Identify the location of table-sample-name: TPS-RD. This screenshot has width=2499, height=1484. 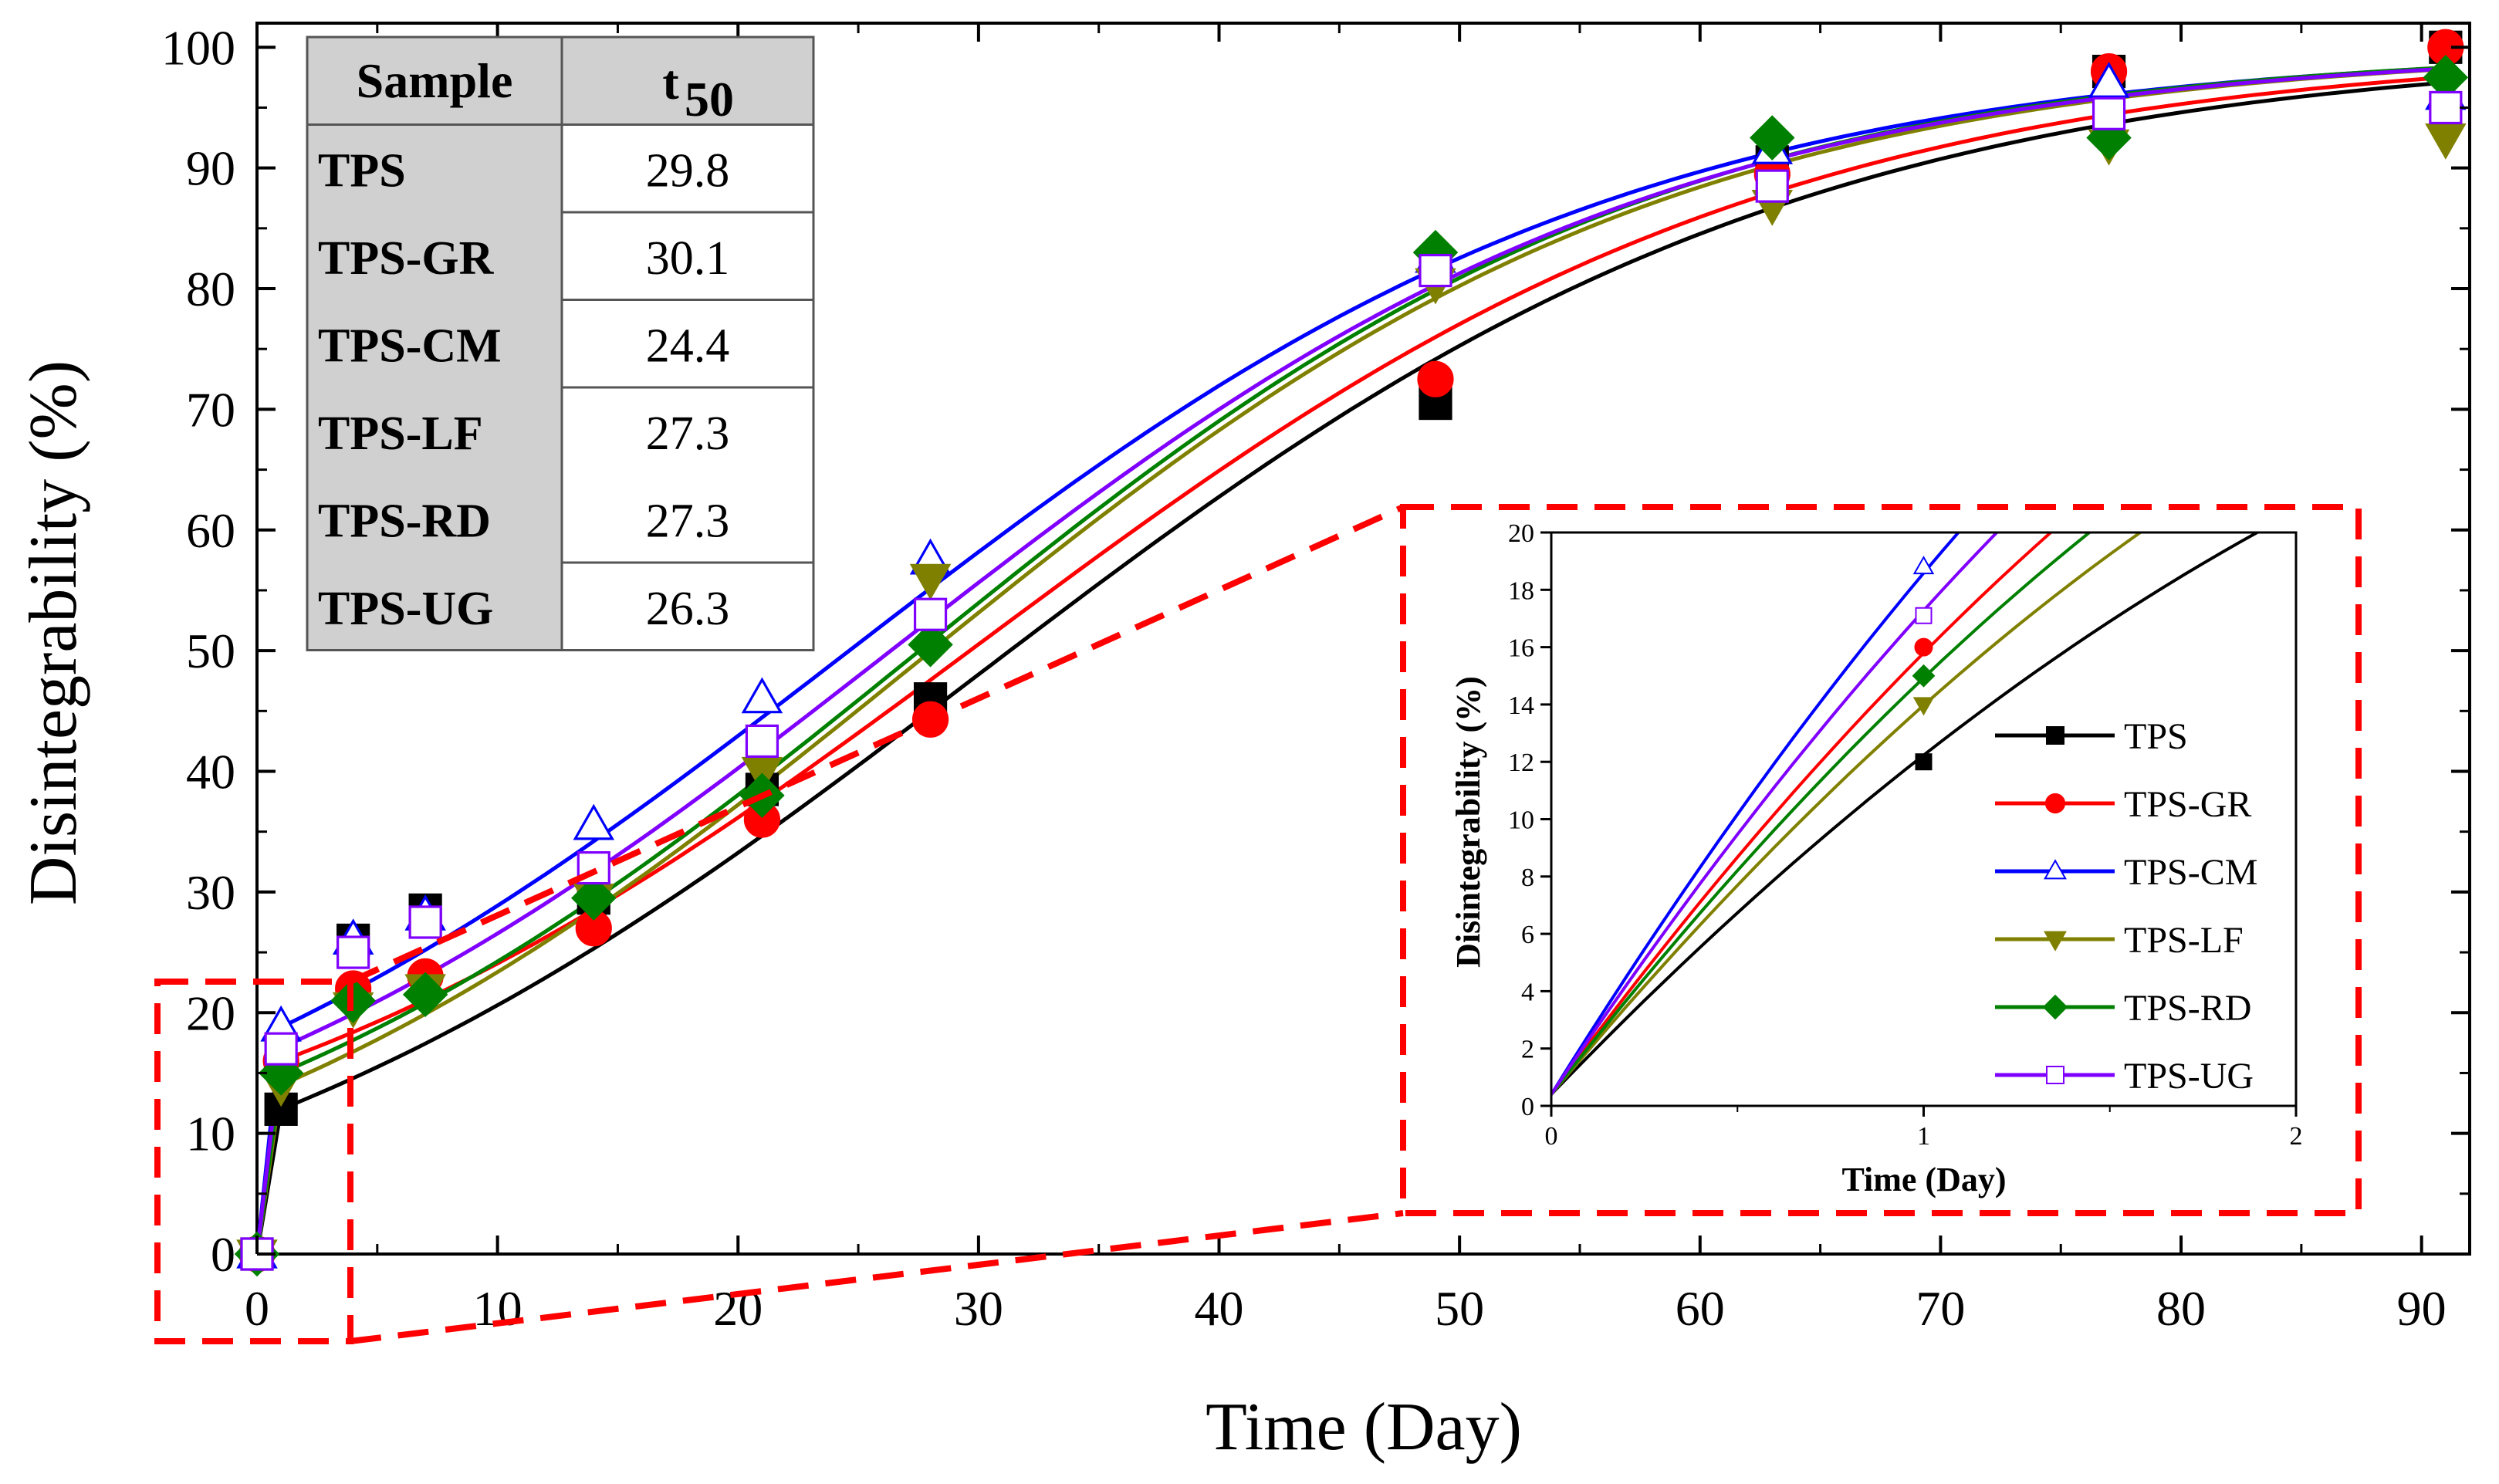
(404, 521).